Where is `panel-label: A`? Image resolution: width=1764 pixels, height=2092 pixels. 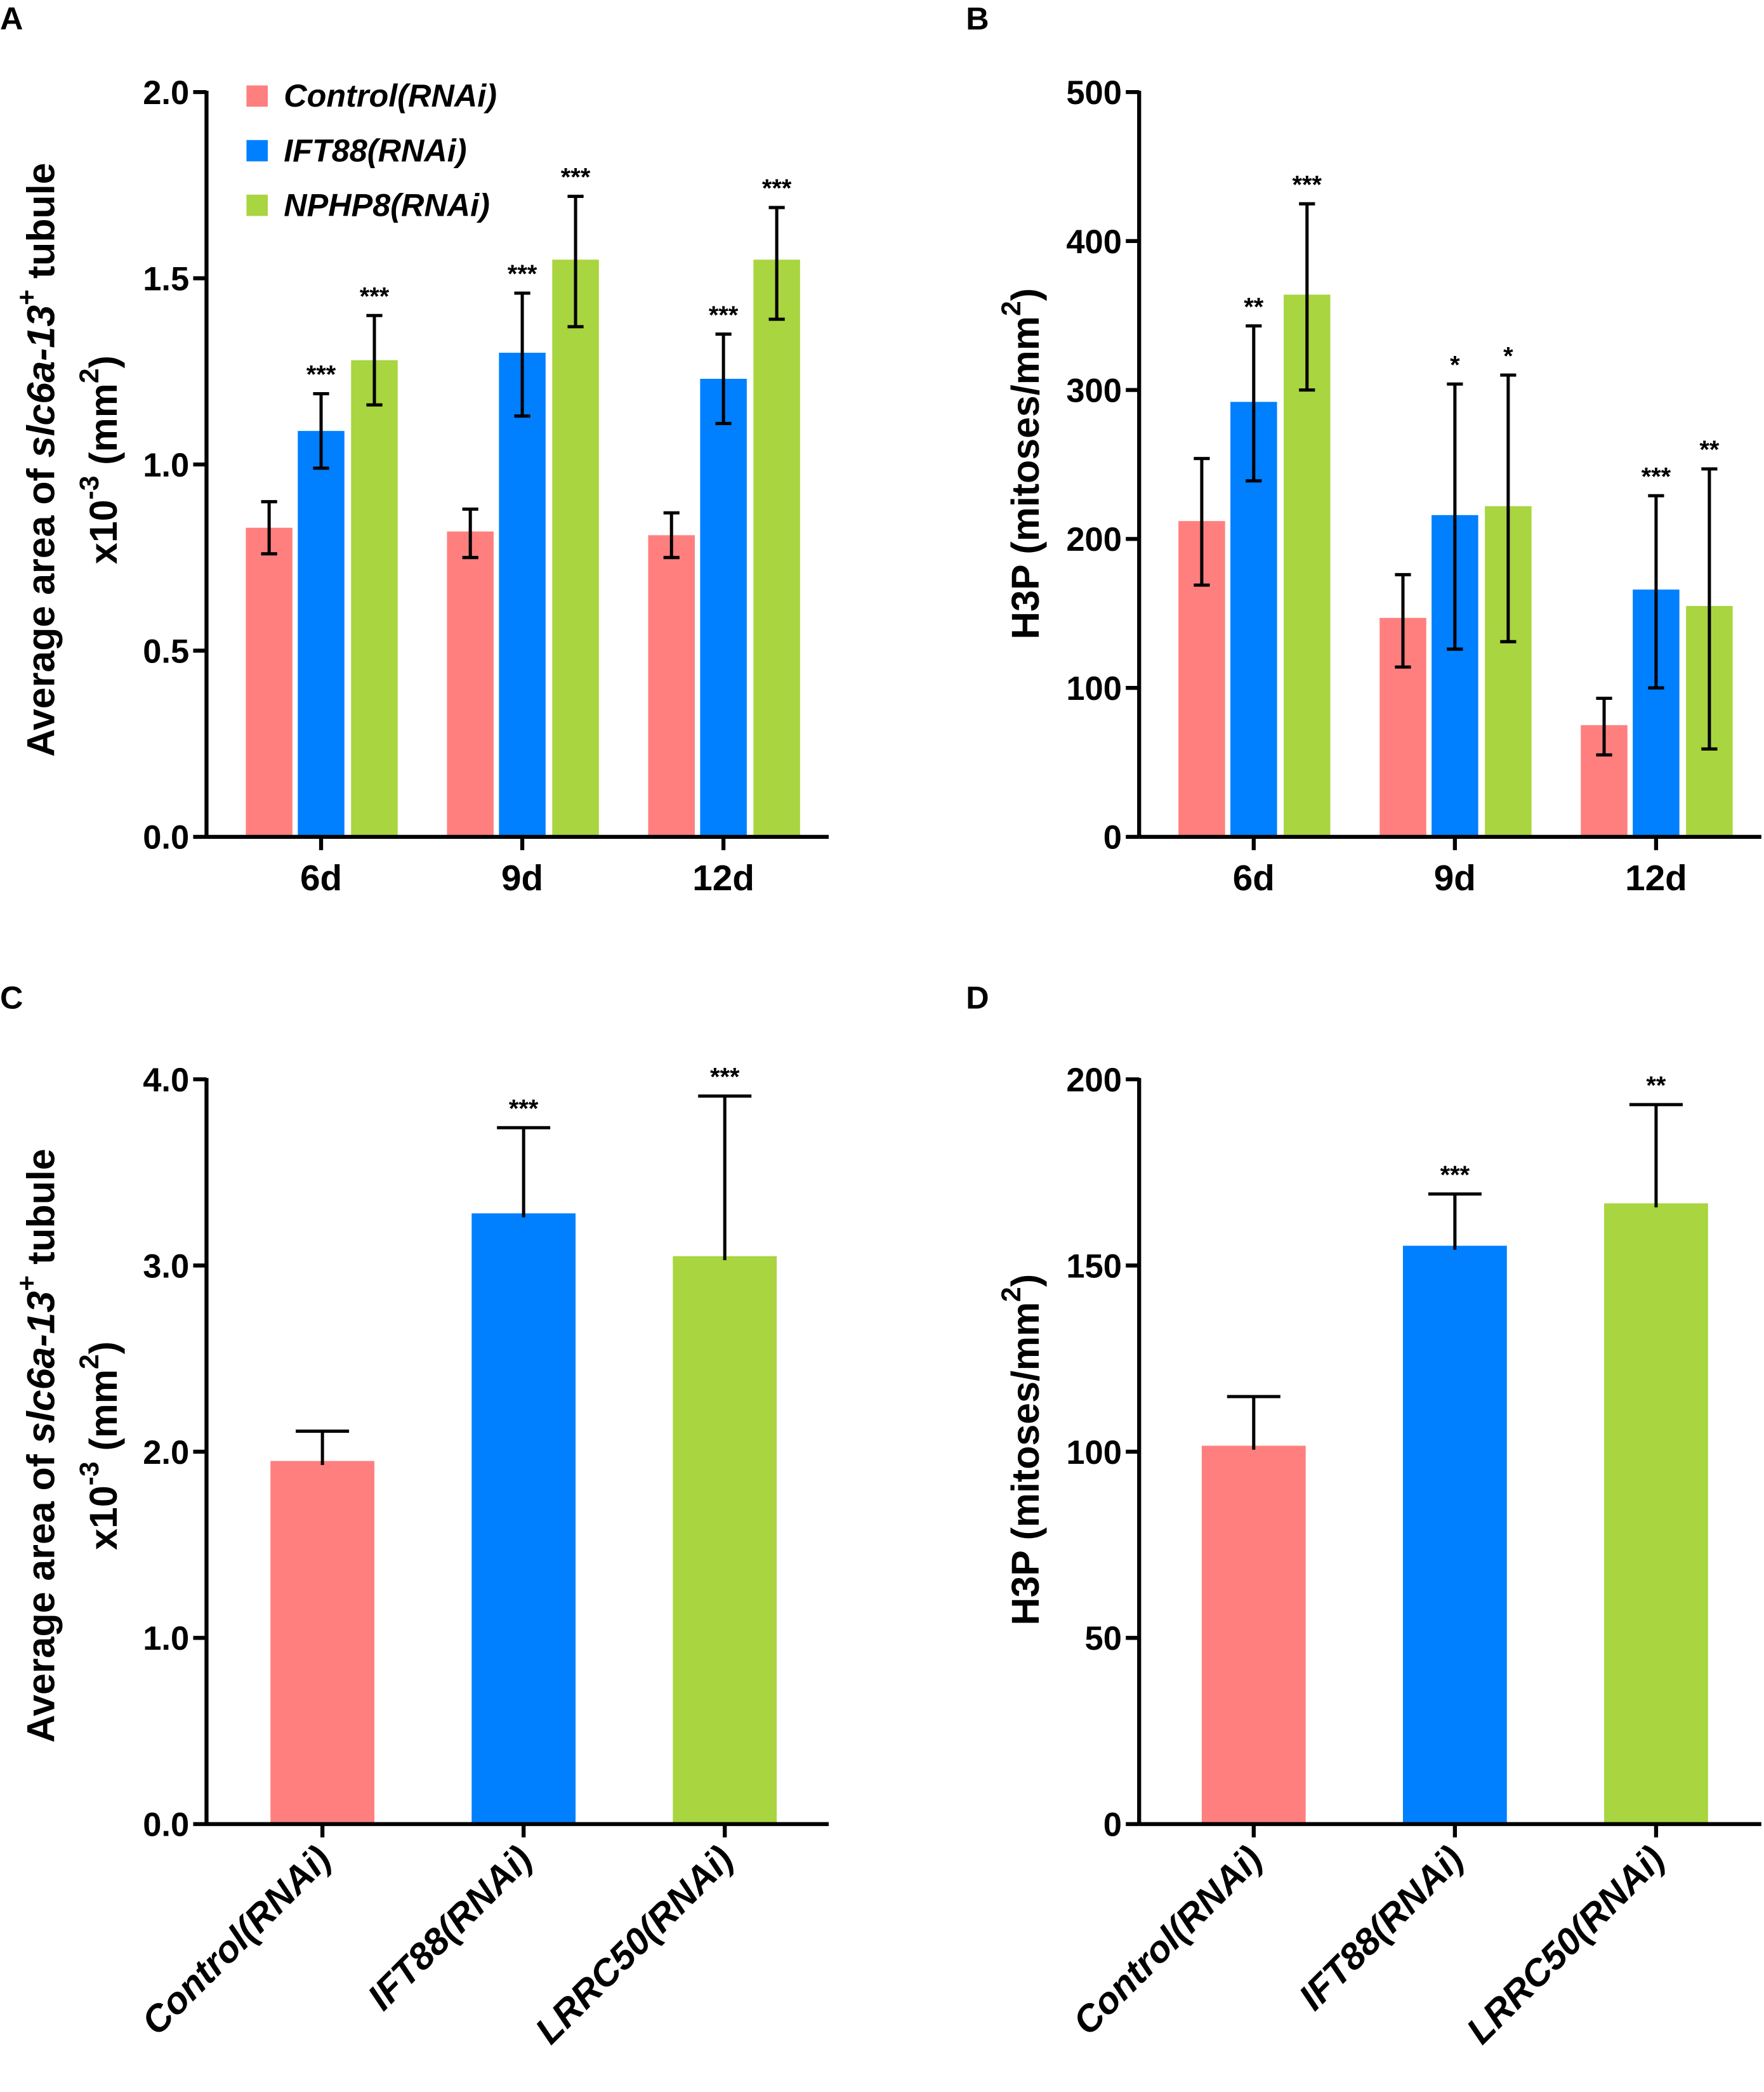 panel-label: A is located at coordinates (11, 18).